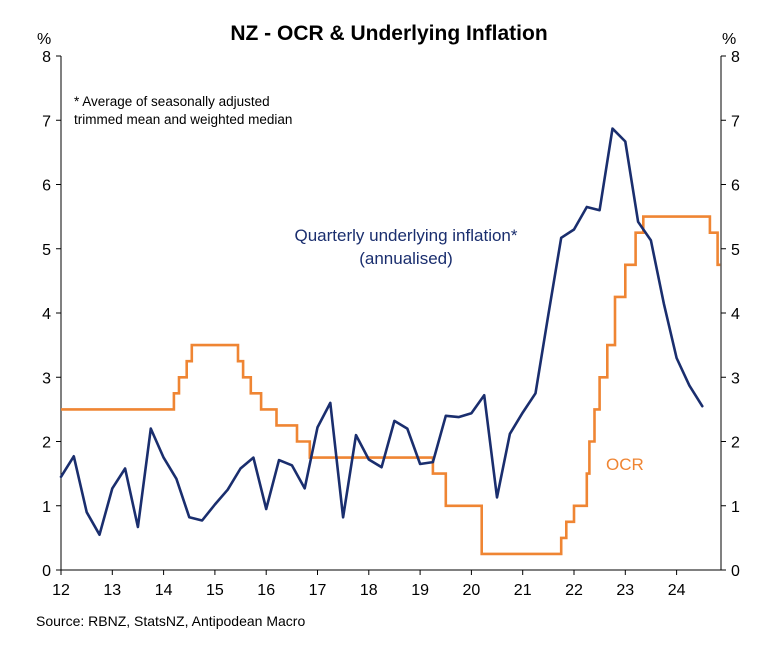 The height and width of the screenshot is (646, 779). I want to click on x-tick-label: 18, so click(369, 590).